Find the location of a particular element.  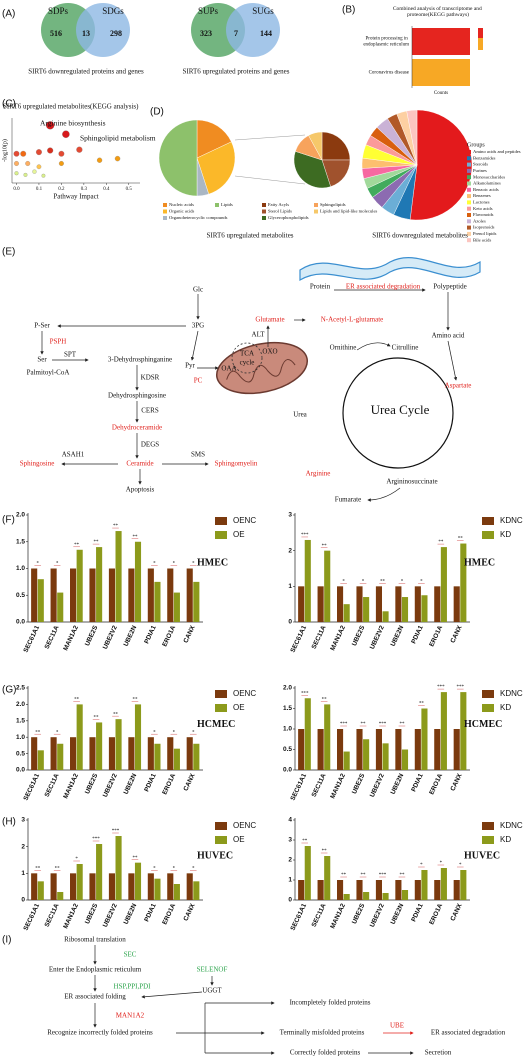

x-tick-label: UBE2N is located at coordinates (131, 783).